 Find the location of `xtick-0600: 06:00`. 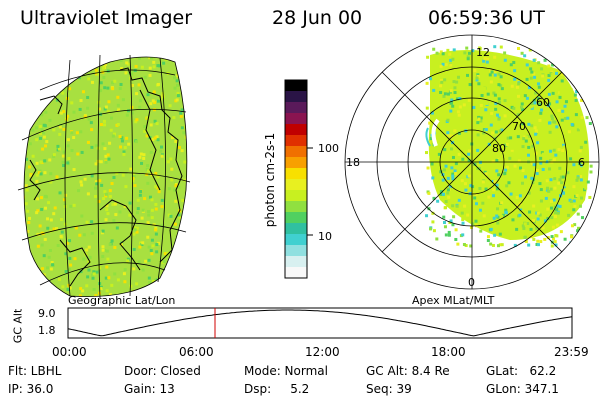

xtick-0600: 06:00 is located at coordinates (196, 352).